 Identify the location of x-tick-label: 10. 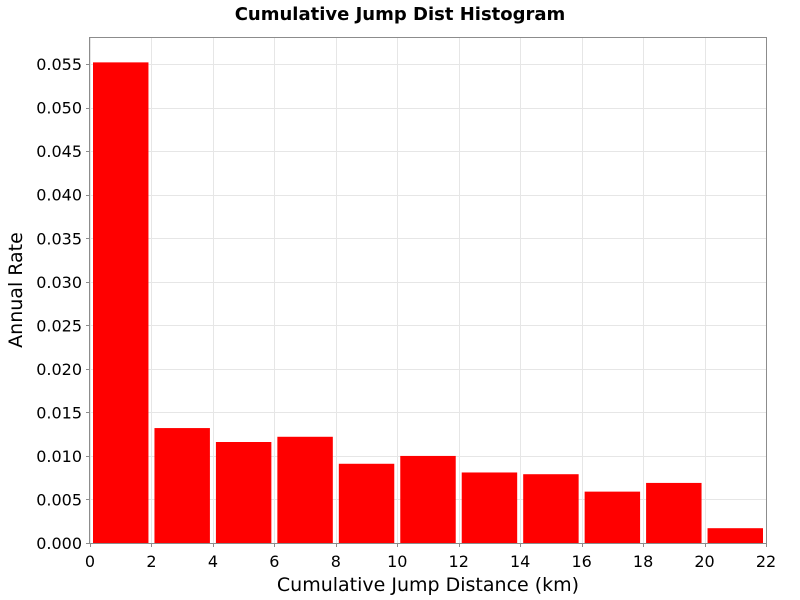
(397, 561).